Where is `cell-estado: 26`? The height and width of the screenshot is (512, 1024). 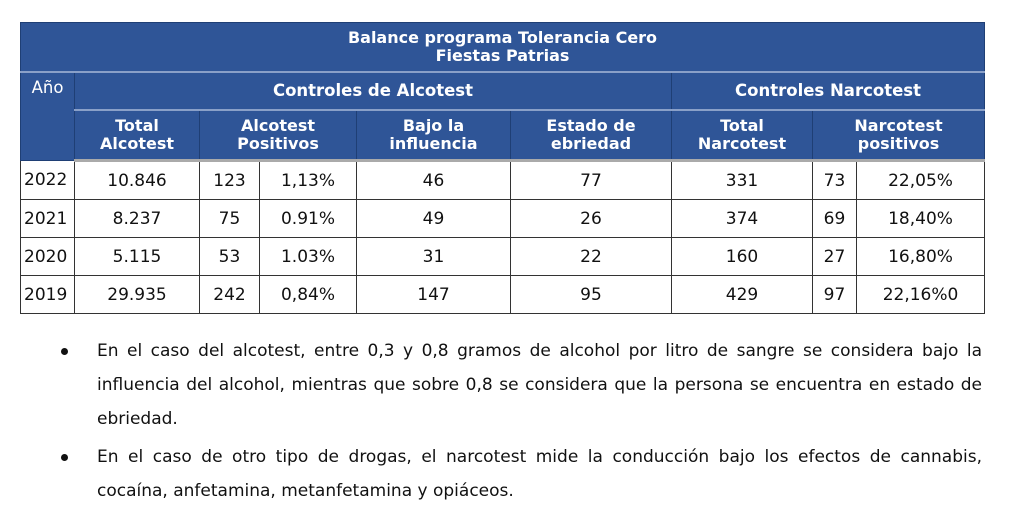
cell-estado: 26 is located at coordinates (591, 218).